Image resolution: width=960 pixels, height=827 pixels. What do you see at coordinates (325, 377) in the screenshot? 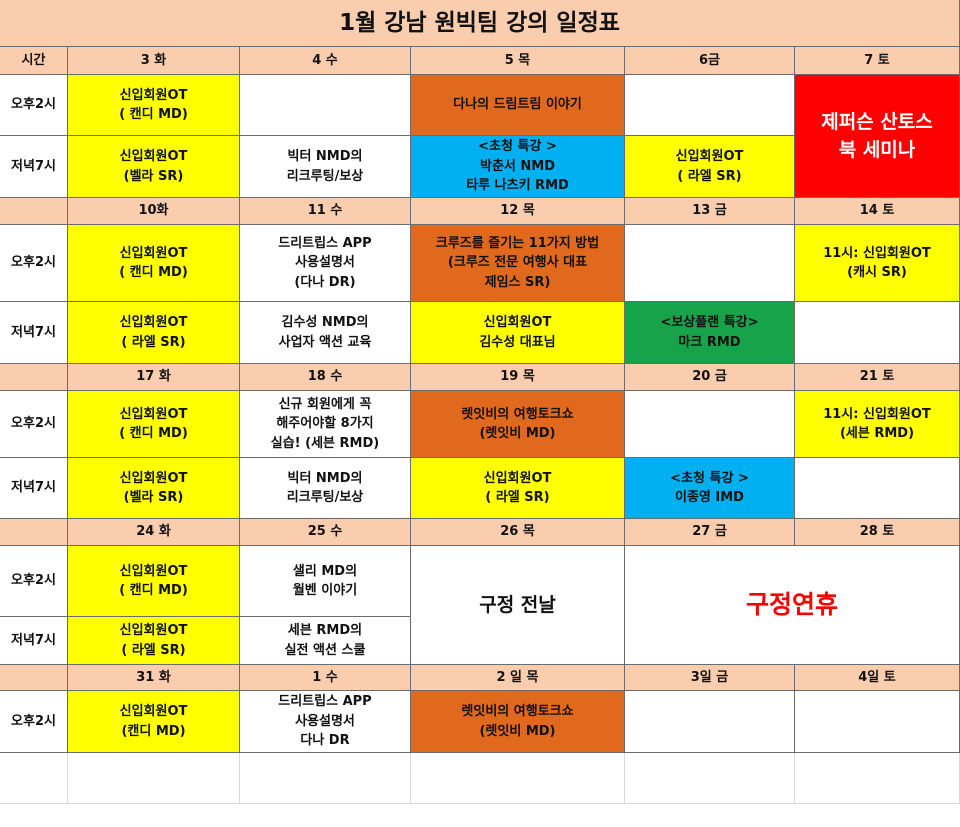
I see `day-header: 18 수` at bounding box center [325, 377].